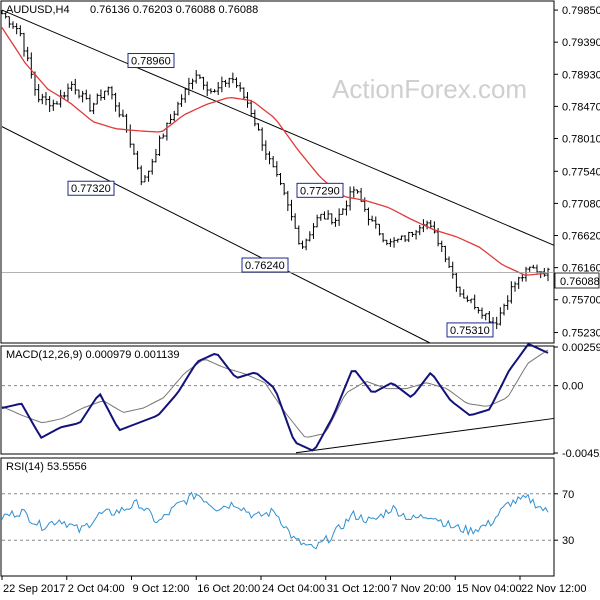 The width and height of the screenshot is (600, 600). I want to click on price-tick-label: 0.79390, so click(581, 43).